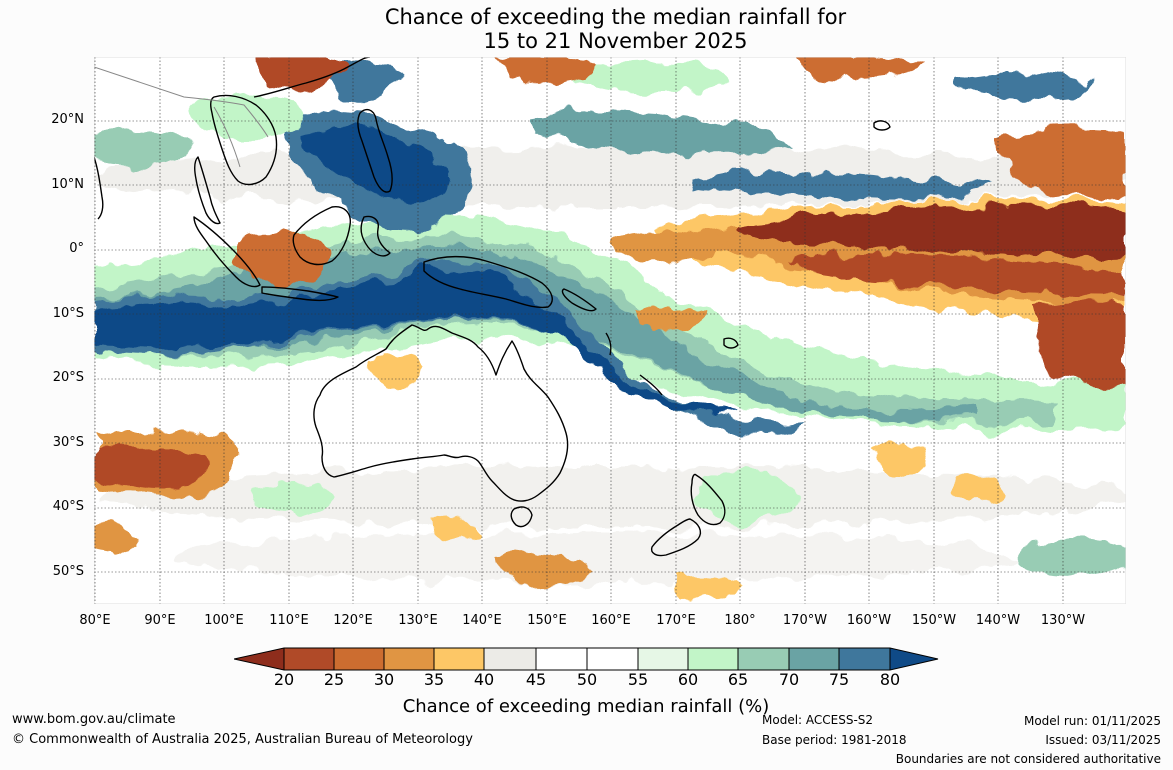 This screenshot has width=1173, height=770. Describe the element at coordinates (227, 252) in the screenshot. I see `sumatra-coastline` at that location.